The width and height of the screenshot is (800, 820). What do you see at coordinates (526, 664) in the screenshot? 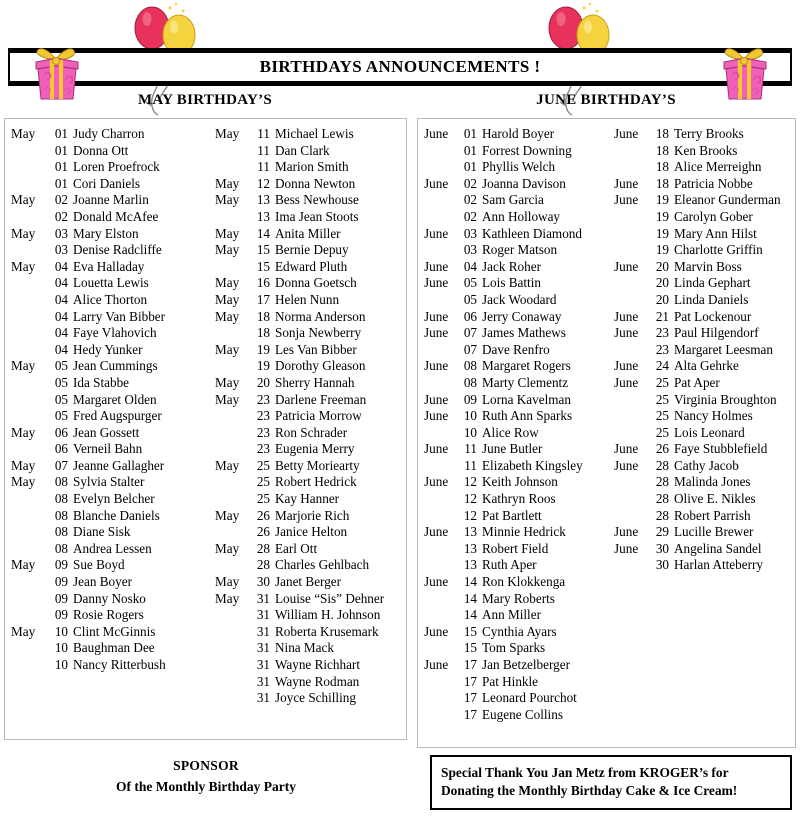
I see `entry-person-name: Jan Betzelberger` at bounding box center [526, 664].